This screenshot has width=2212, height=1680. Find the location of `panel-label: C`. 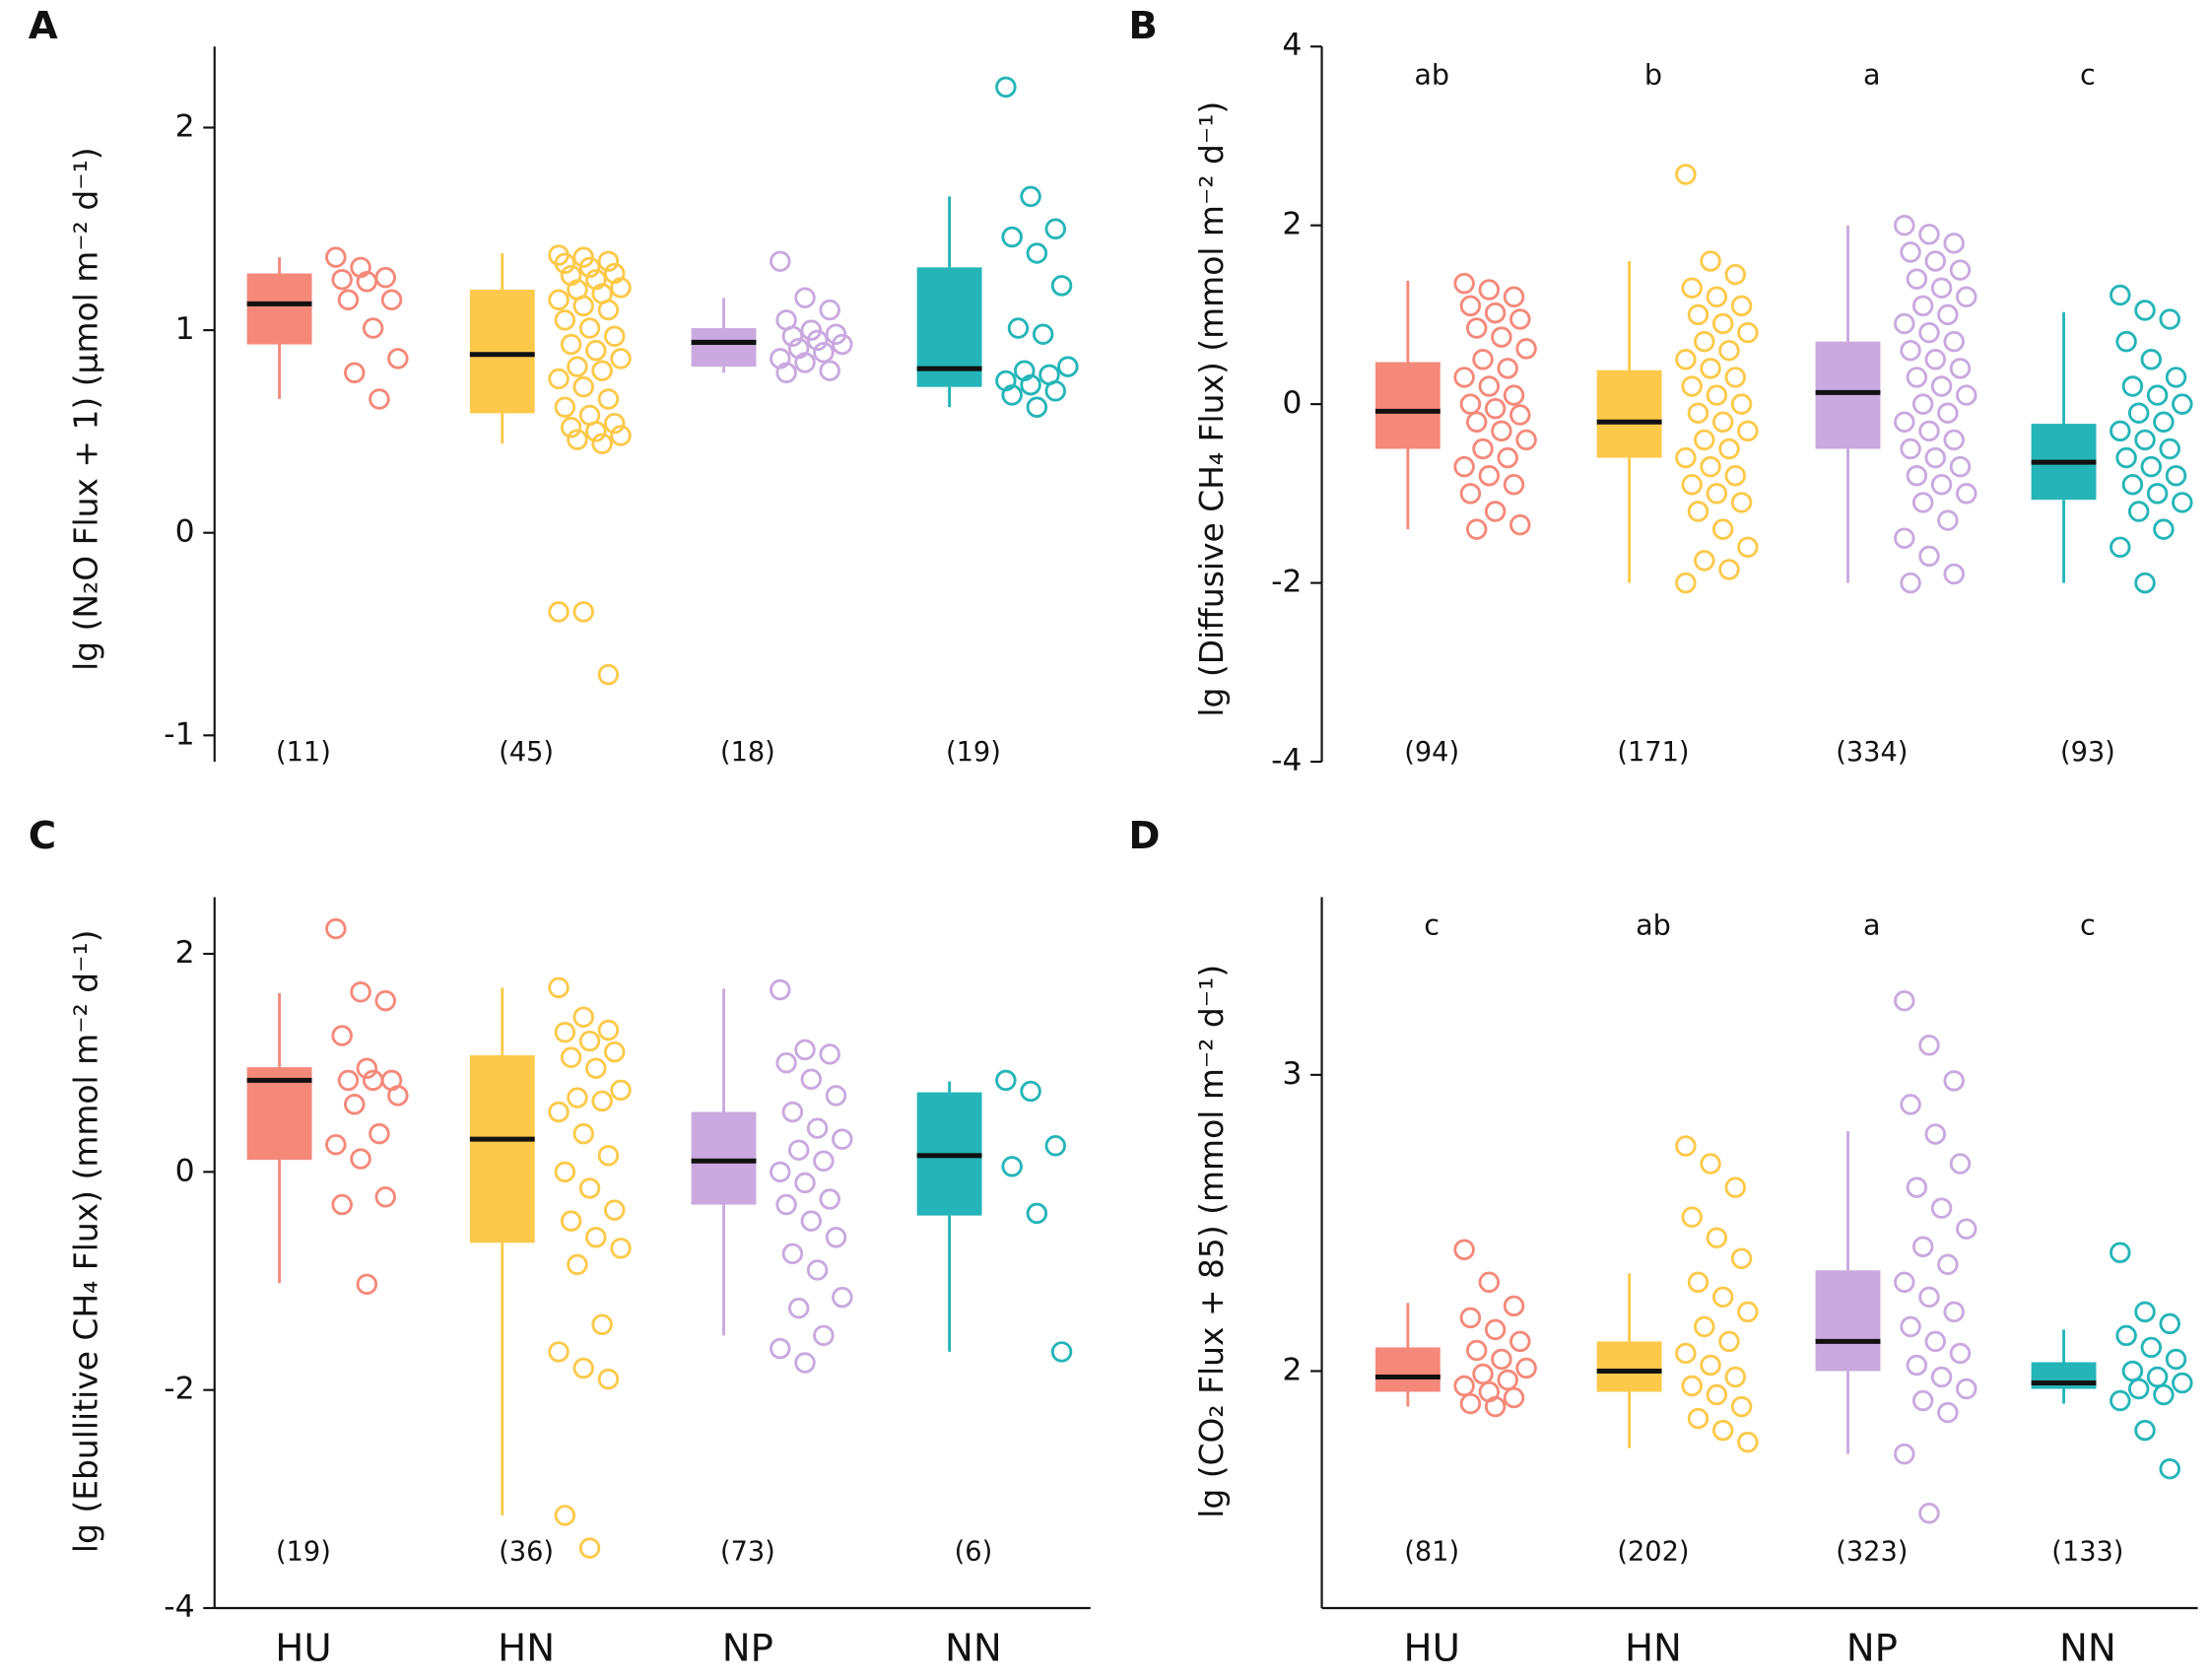

panel-label: C is located at coordinates (42, 836).